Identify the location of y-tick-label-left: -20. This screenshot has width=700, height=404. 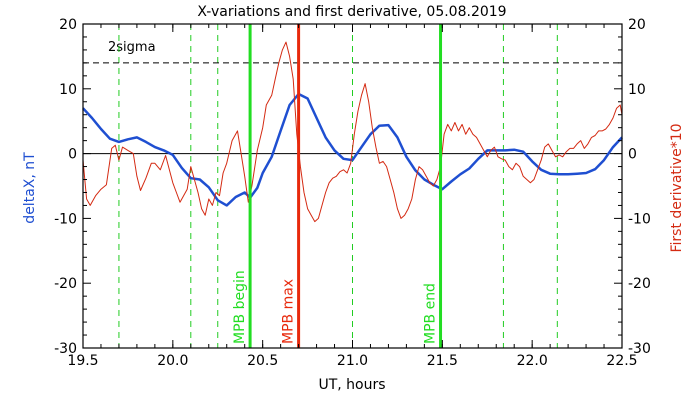
(65, 284).